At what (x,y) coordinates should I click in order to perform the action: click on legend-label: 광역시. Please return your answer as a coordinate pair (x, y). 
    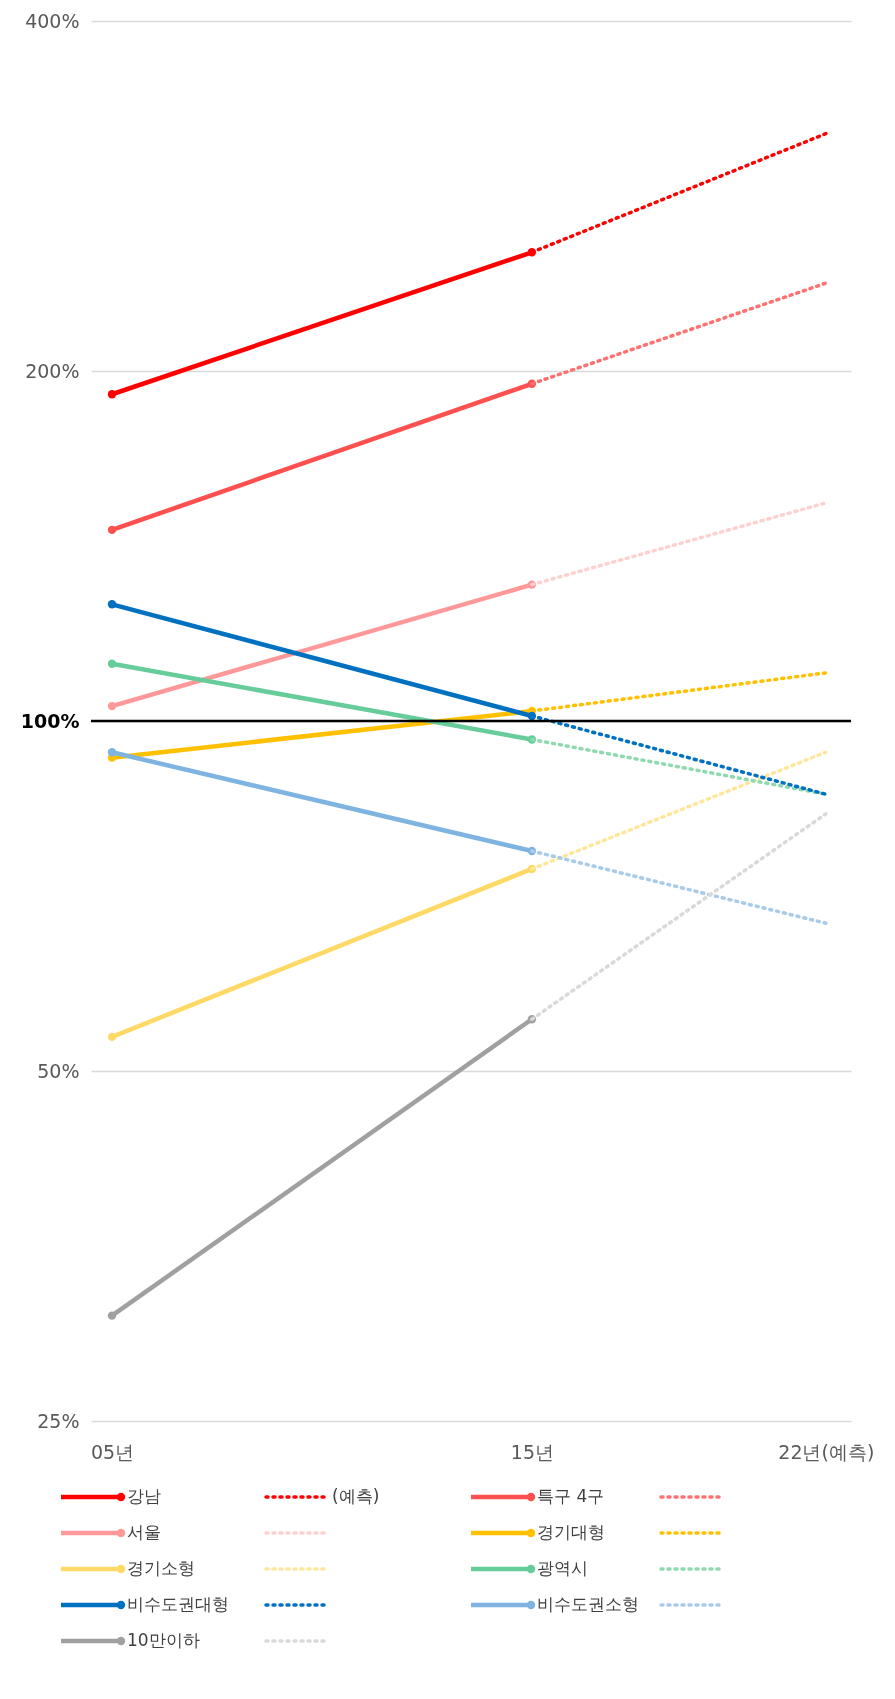
    Looking at the image, I should click on (562, 1568).